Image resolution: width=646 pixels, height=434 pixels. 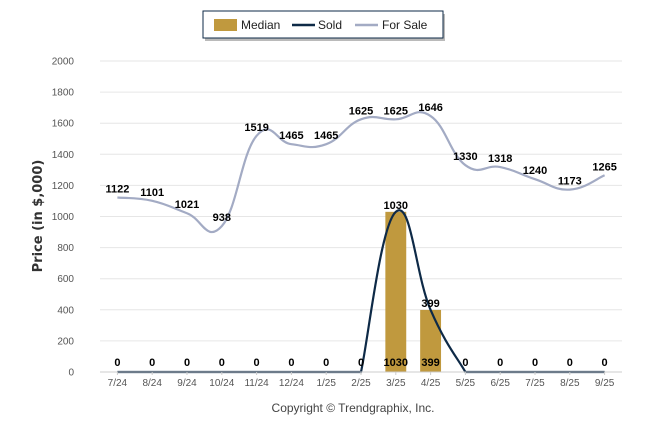 I want to click on x-tick-label: 11/24, so click(x=256, y=383).